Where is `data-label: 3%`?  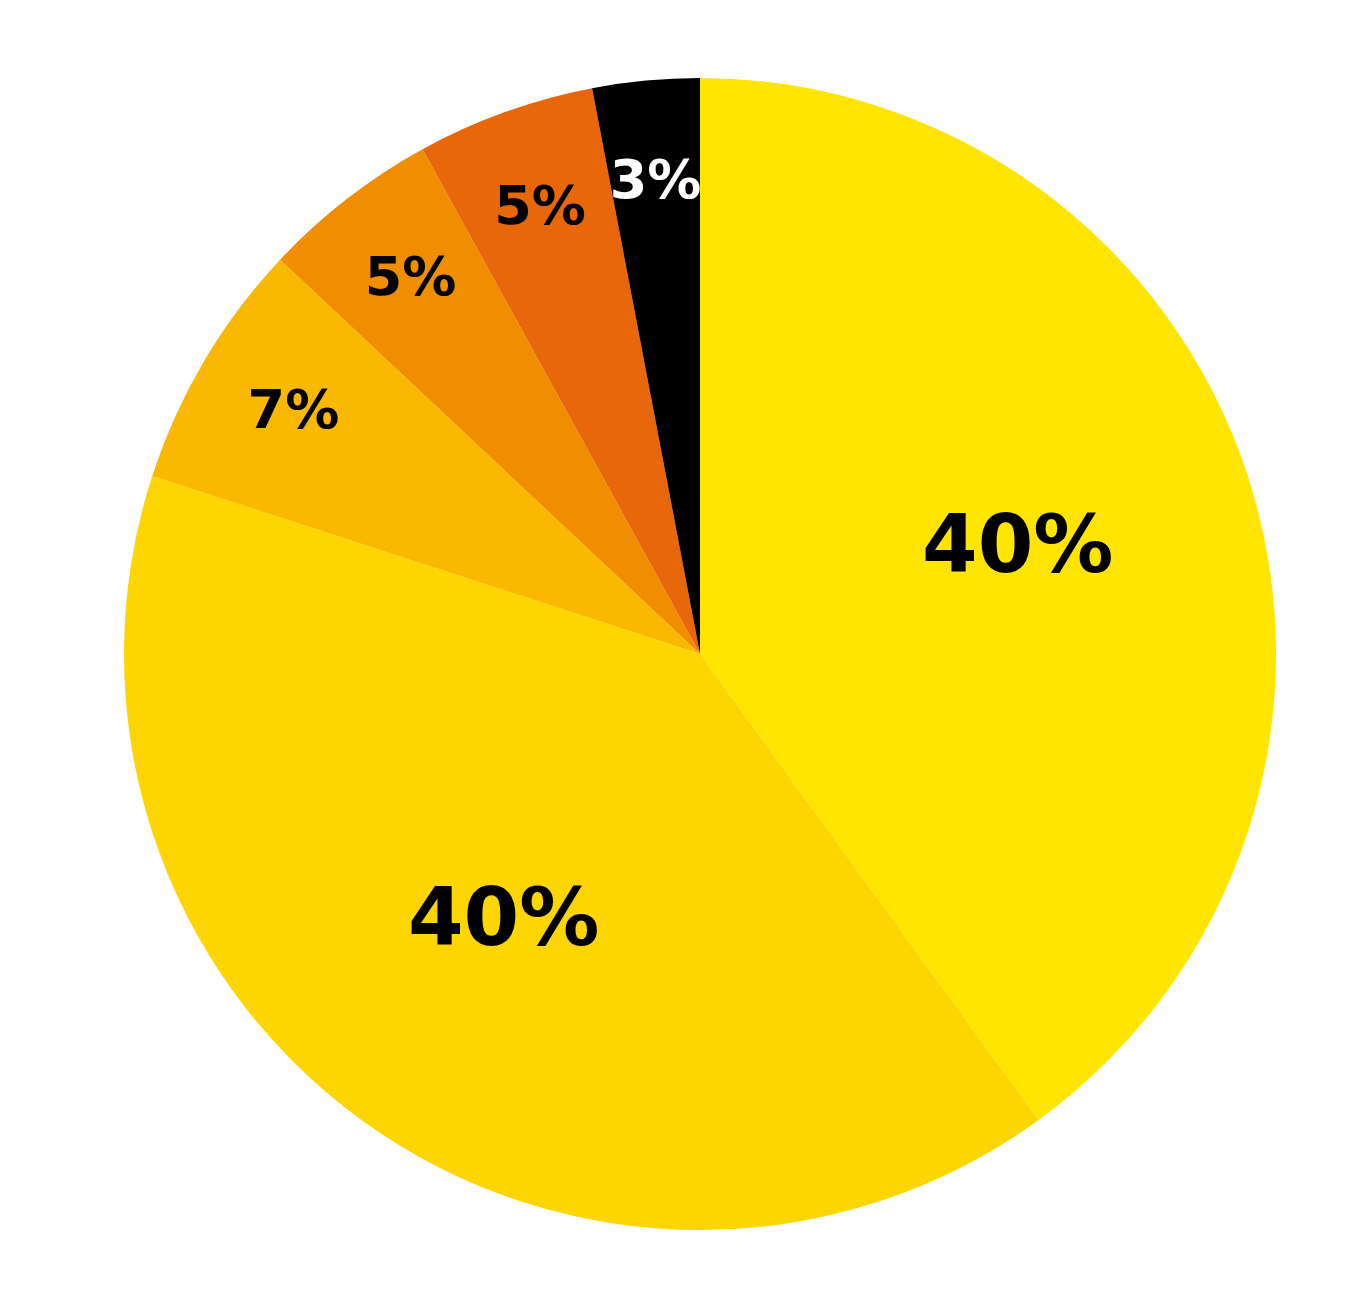
data-label: 3% is located at coordinates (655, 179).